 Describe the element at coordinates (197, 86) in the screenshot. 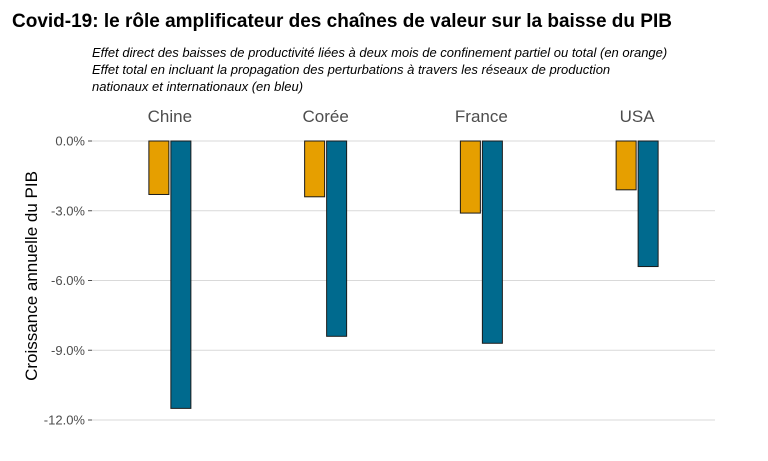

I see `chart-subtitle-line-3: nationaux et internationaux (en bleu)` at that location.